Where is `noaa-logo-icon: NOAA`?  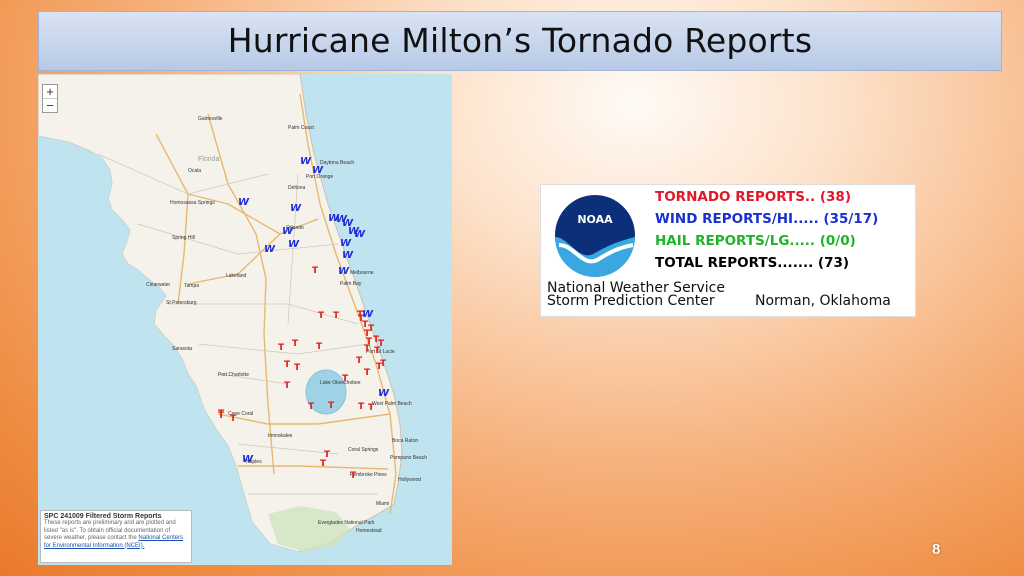
noaa-logo-icon: NOAA is located at coordinates (595, 236).